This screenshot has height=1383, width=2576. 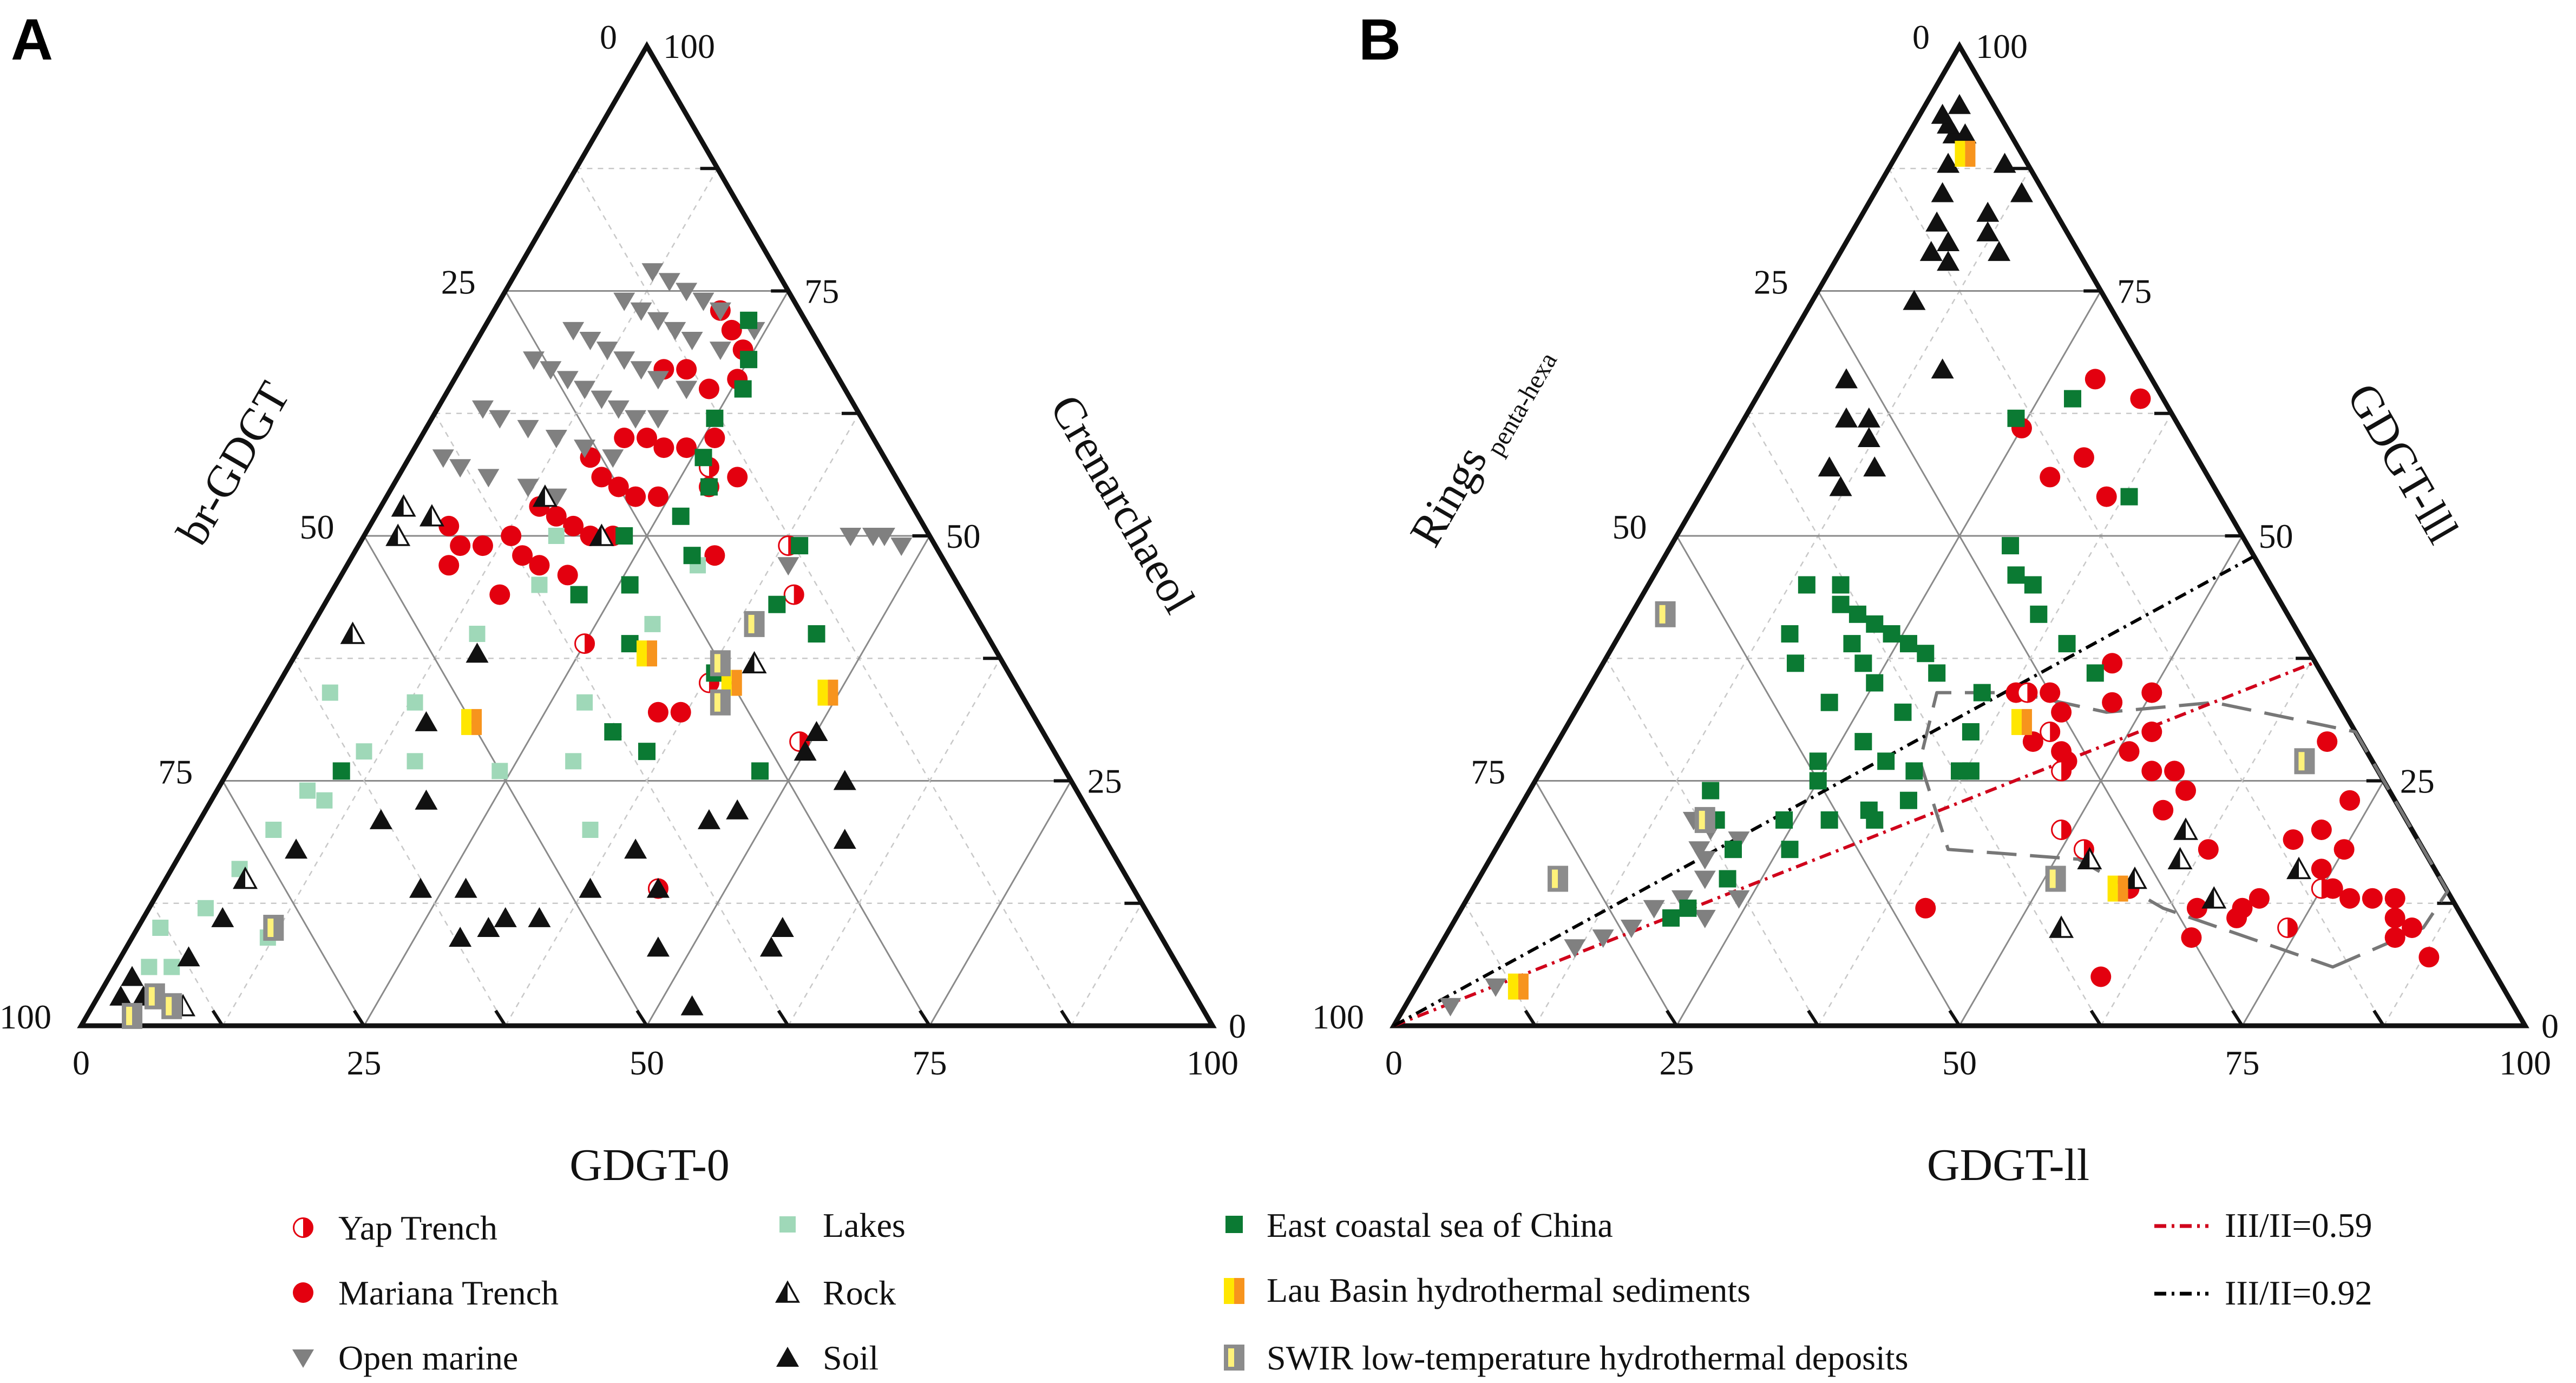 What do you see at coordinates (650, 1165) in the screenshot?
I see `panel-a-bottom-axis-title: GDGT-0` at bounding box center [650, 1165].